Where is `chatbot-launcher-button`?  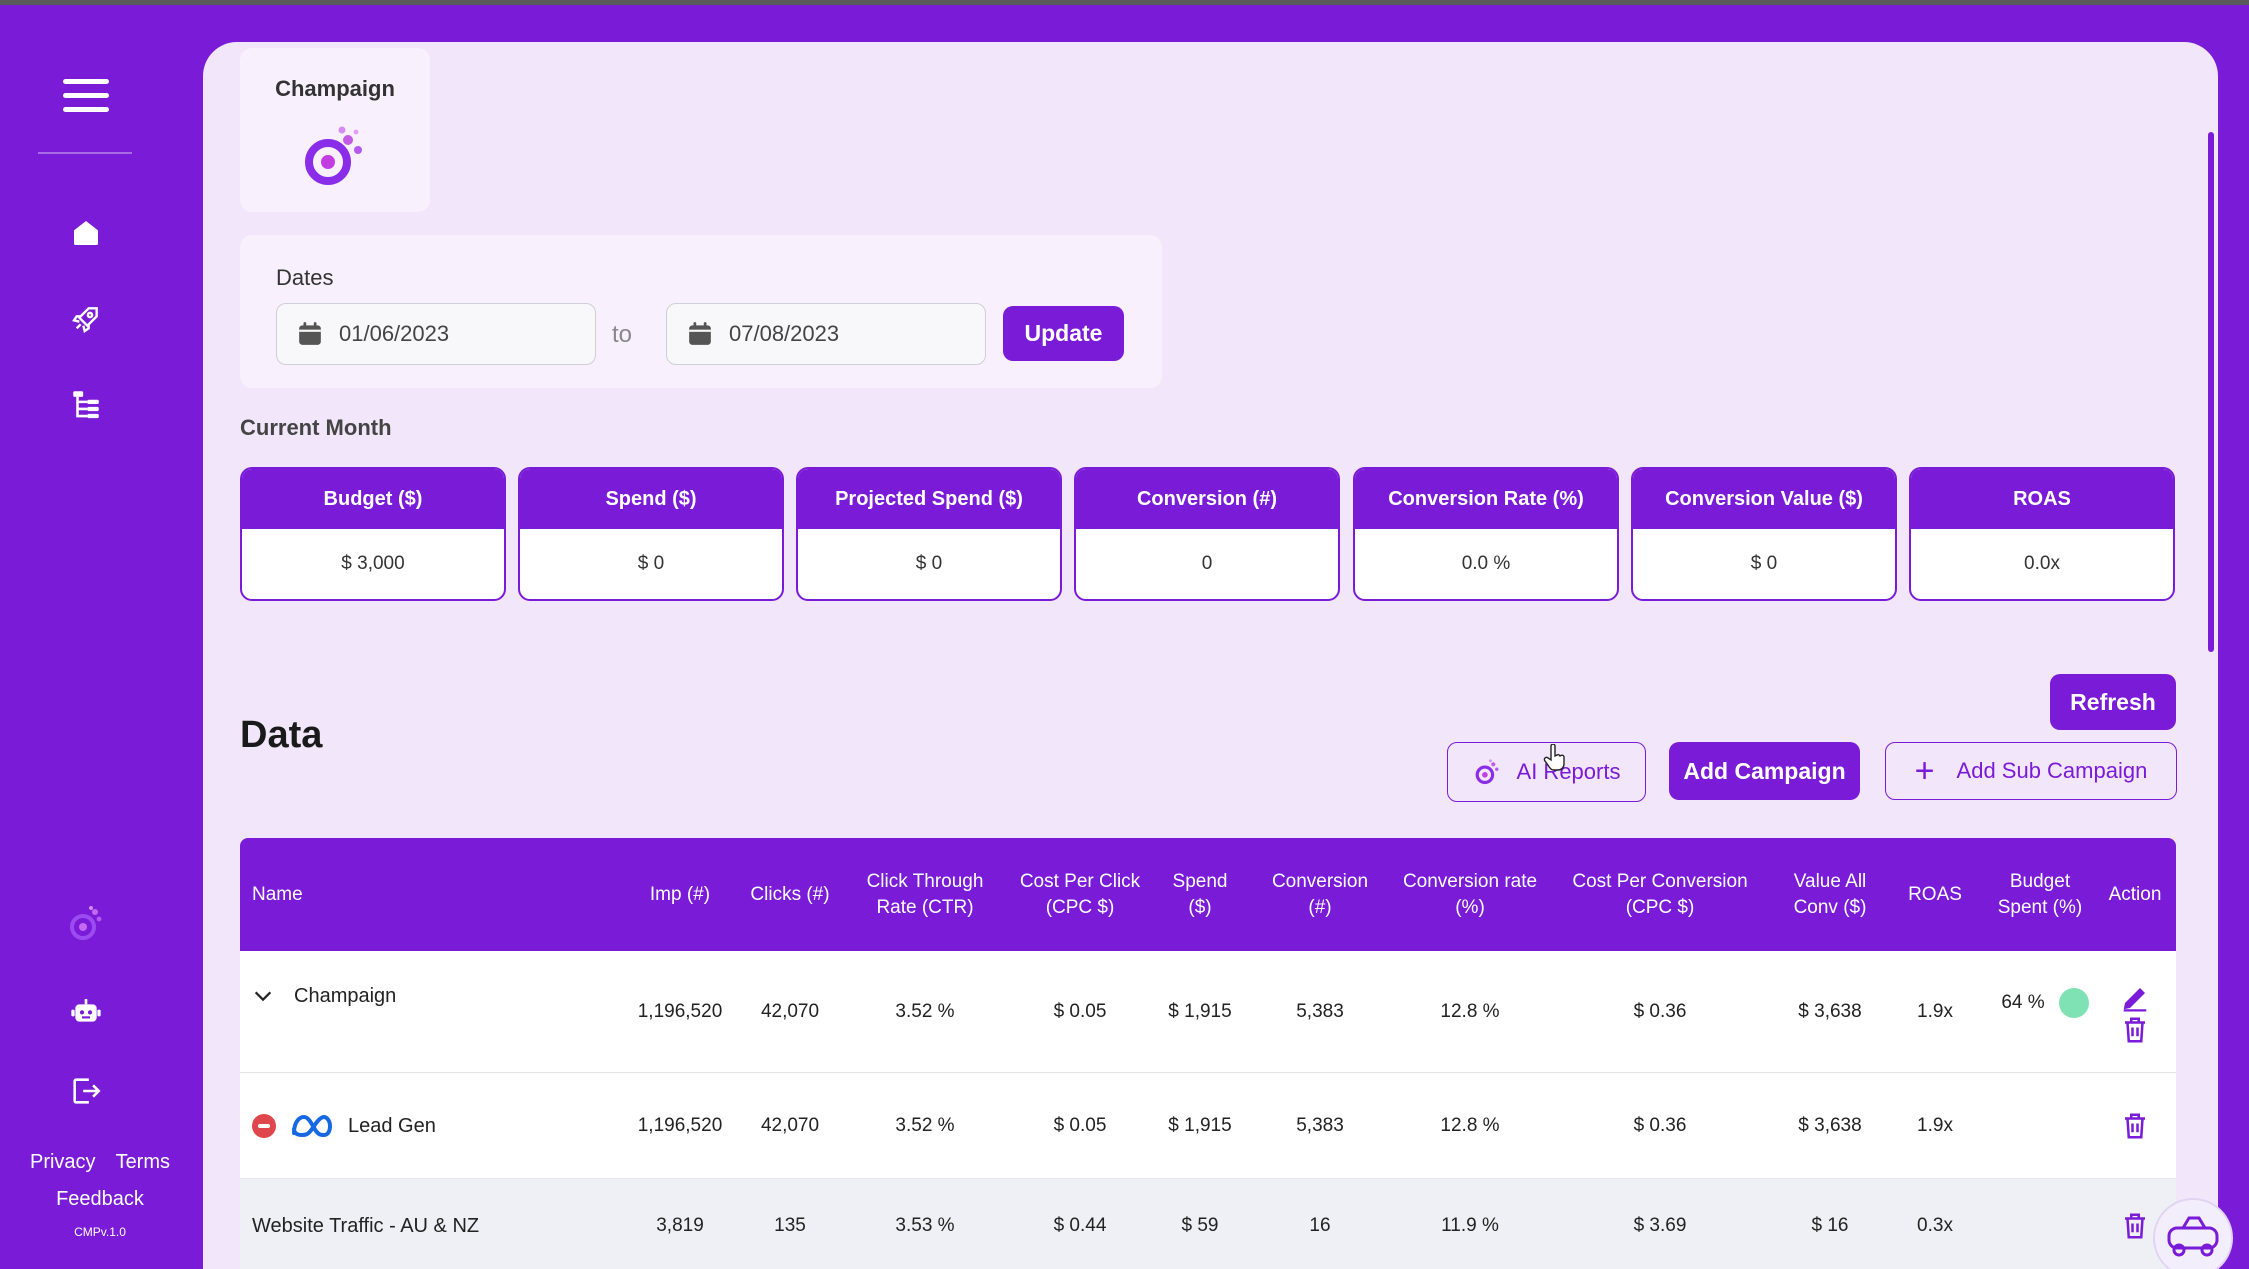 chatbot-launcher-button is located at coordinates (2193, 1233).